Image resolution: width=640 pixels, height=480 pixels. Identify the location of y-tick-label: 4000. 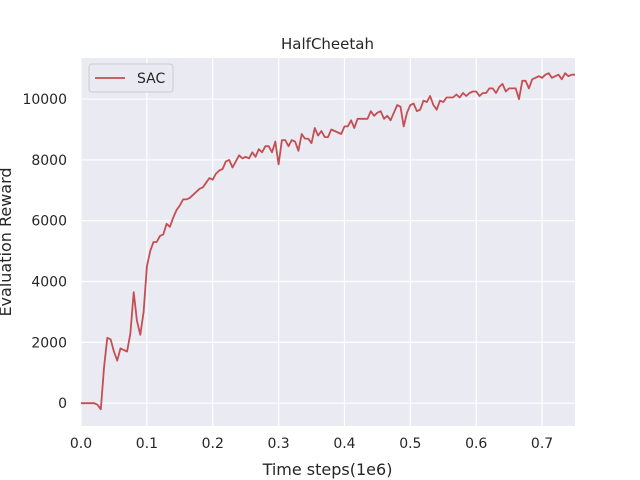
(49, 283).